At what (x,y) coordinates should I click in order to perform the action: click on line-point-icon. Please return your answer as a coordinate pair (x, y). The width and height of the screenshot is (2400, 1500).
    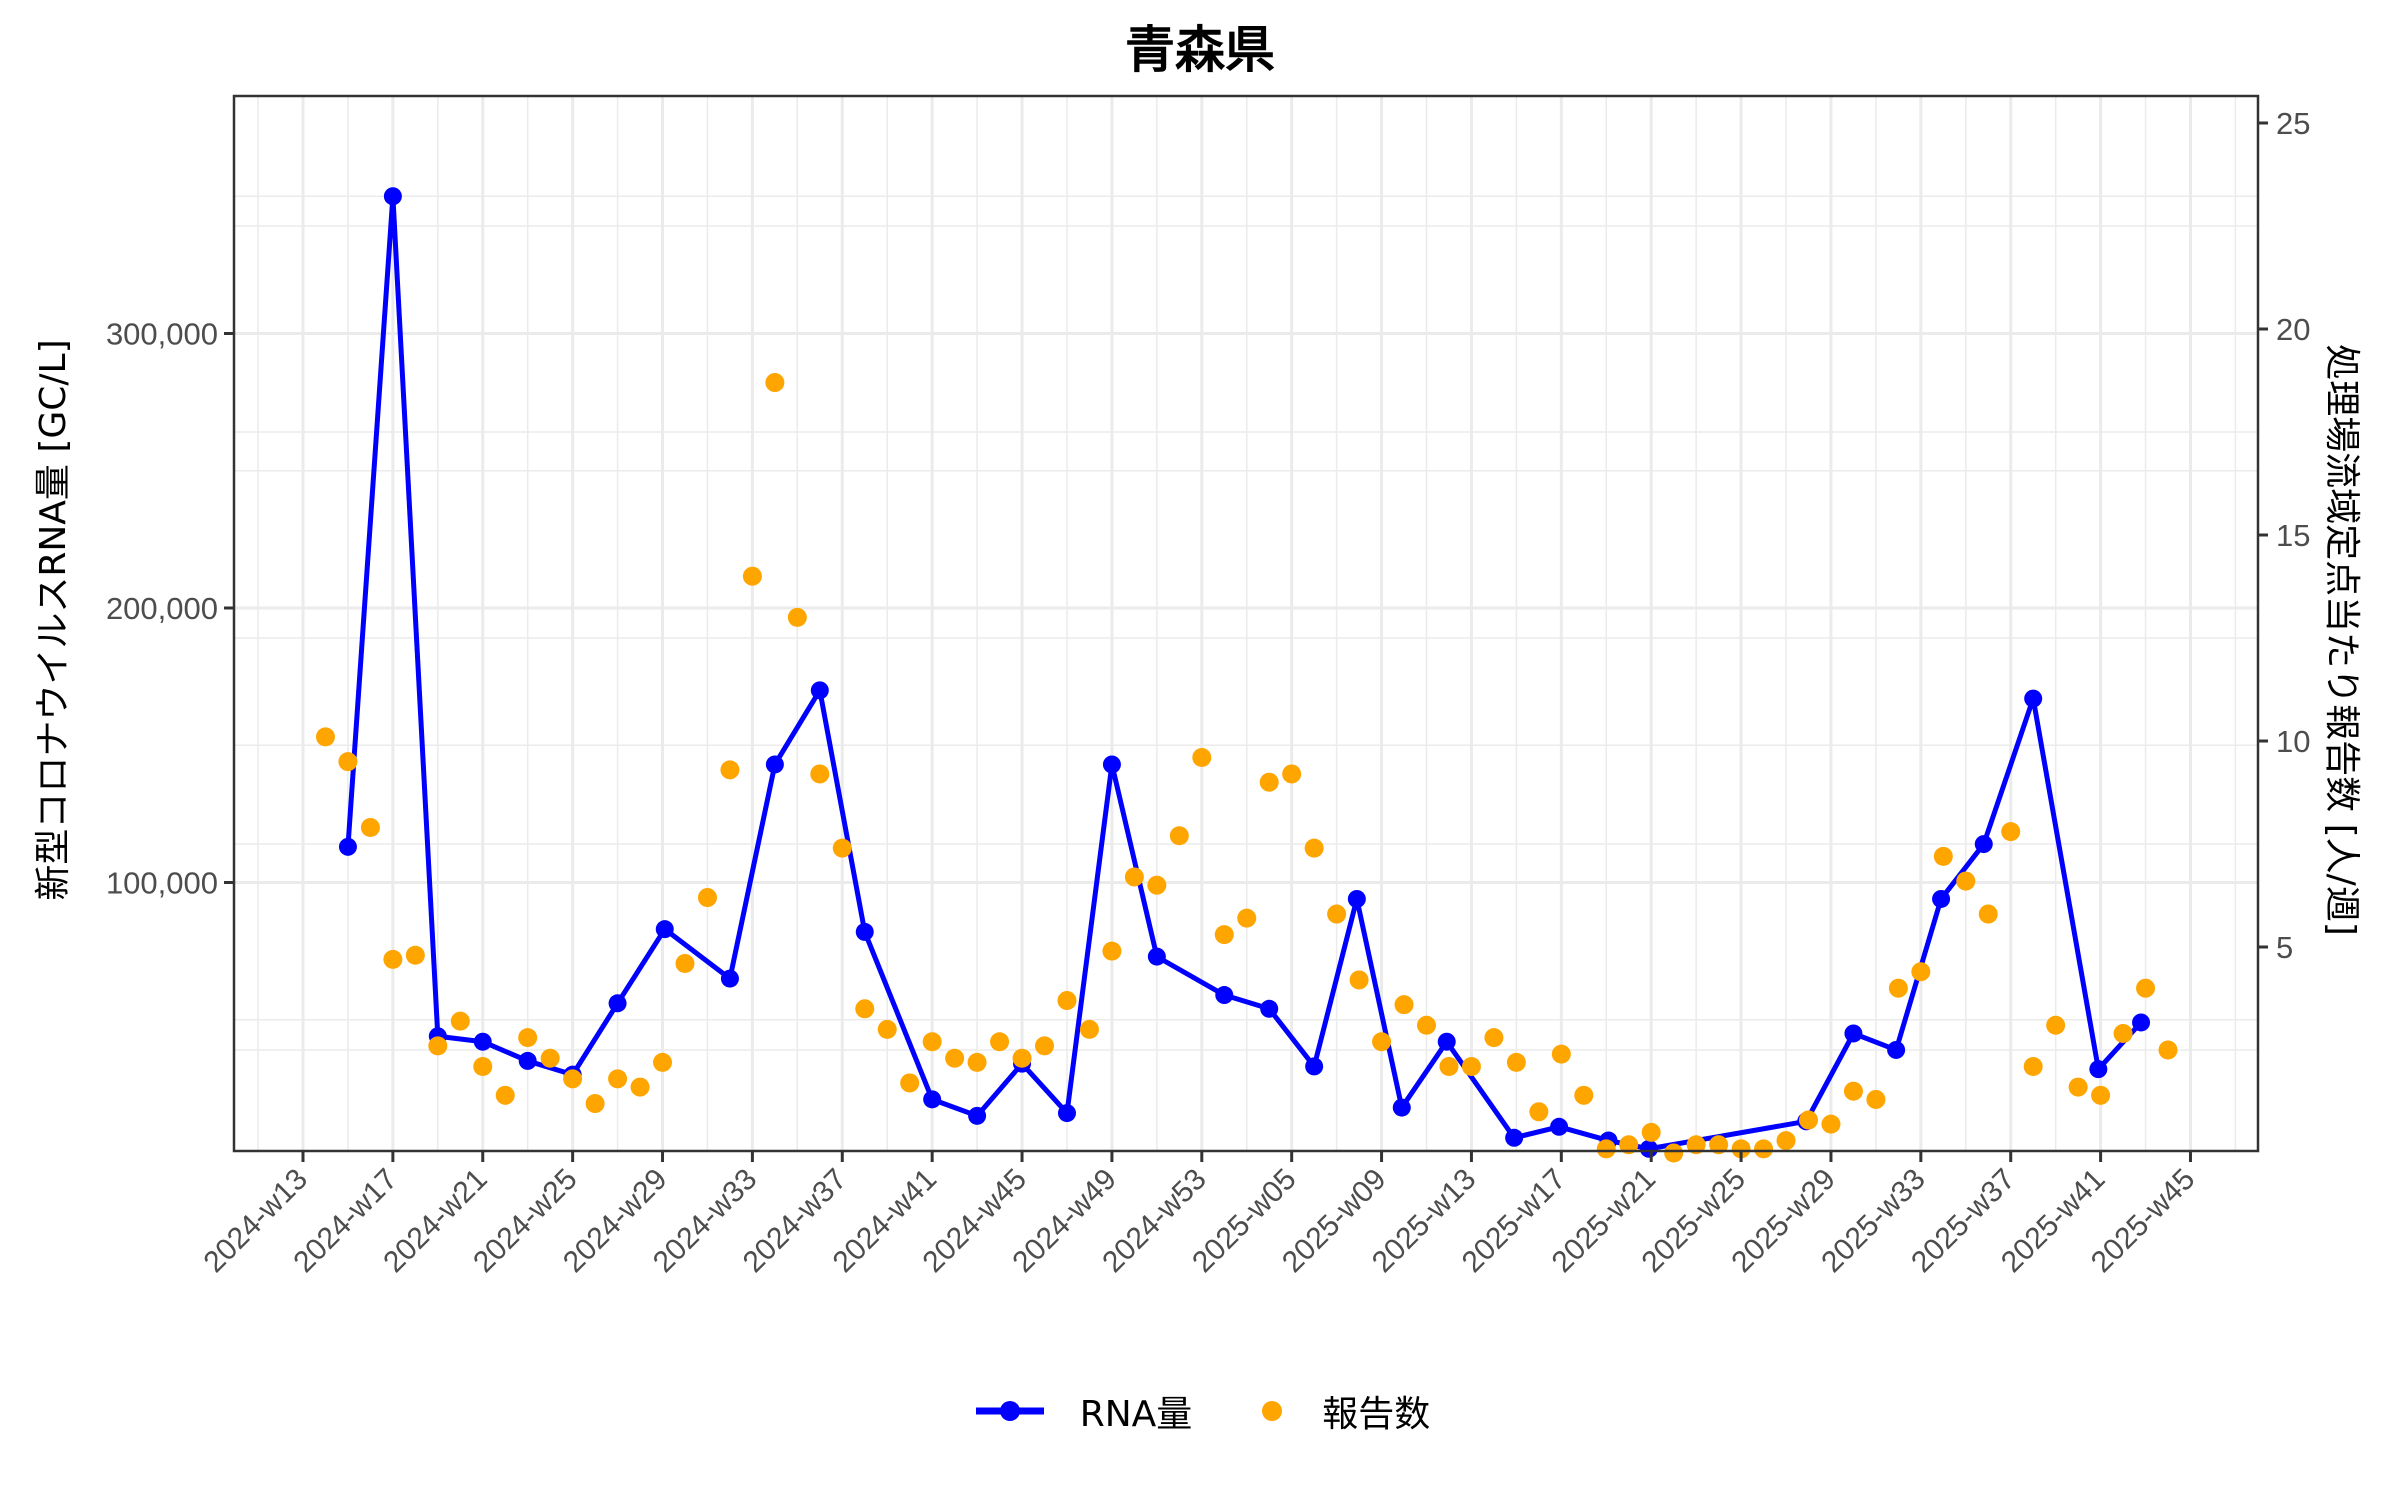
    Looking at the image, I should click on (1009, 1411).